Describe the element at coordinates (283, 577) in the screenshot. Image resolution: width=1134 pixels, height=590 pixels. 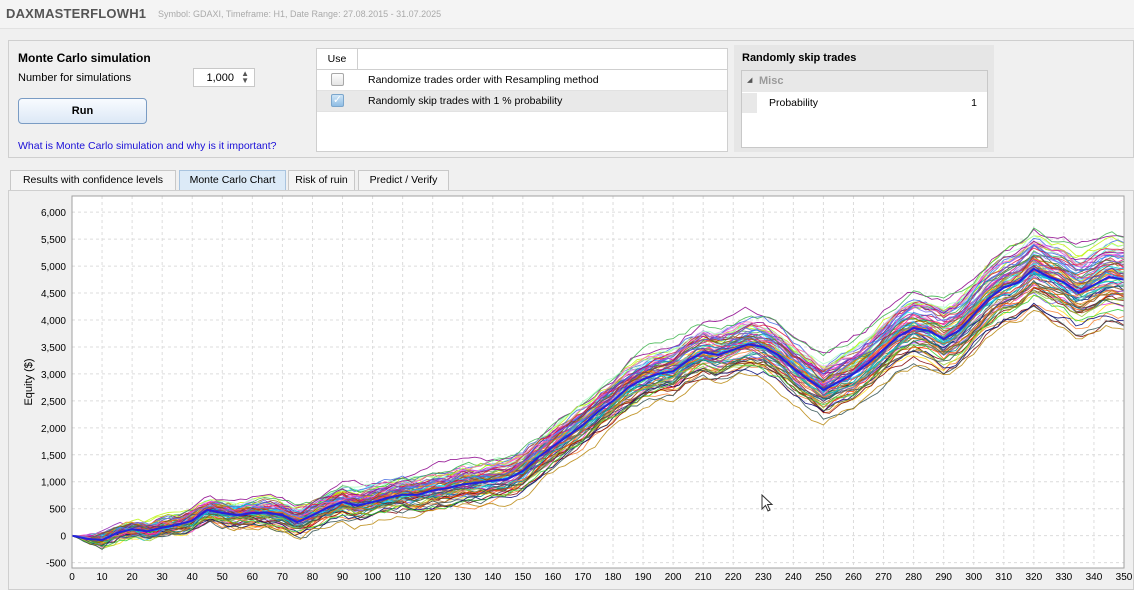
I see `x-tick-label: 70` at that location.